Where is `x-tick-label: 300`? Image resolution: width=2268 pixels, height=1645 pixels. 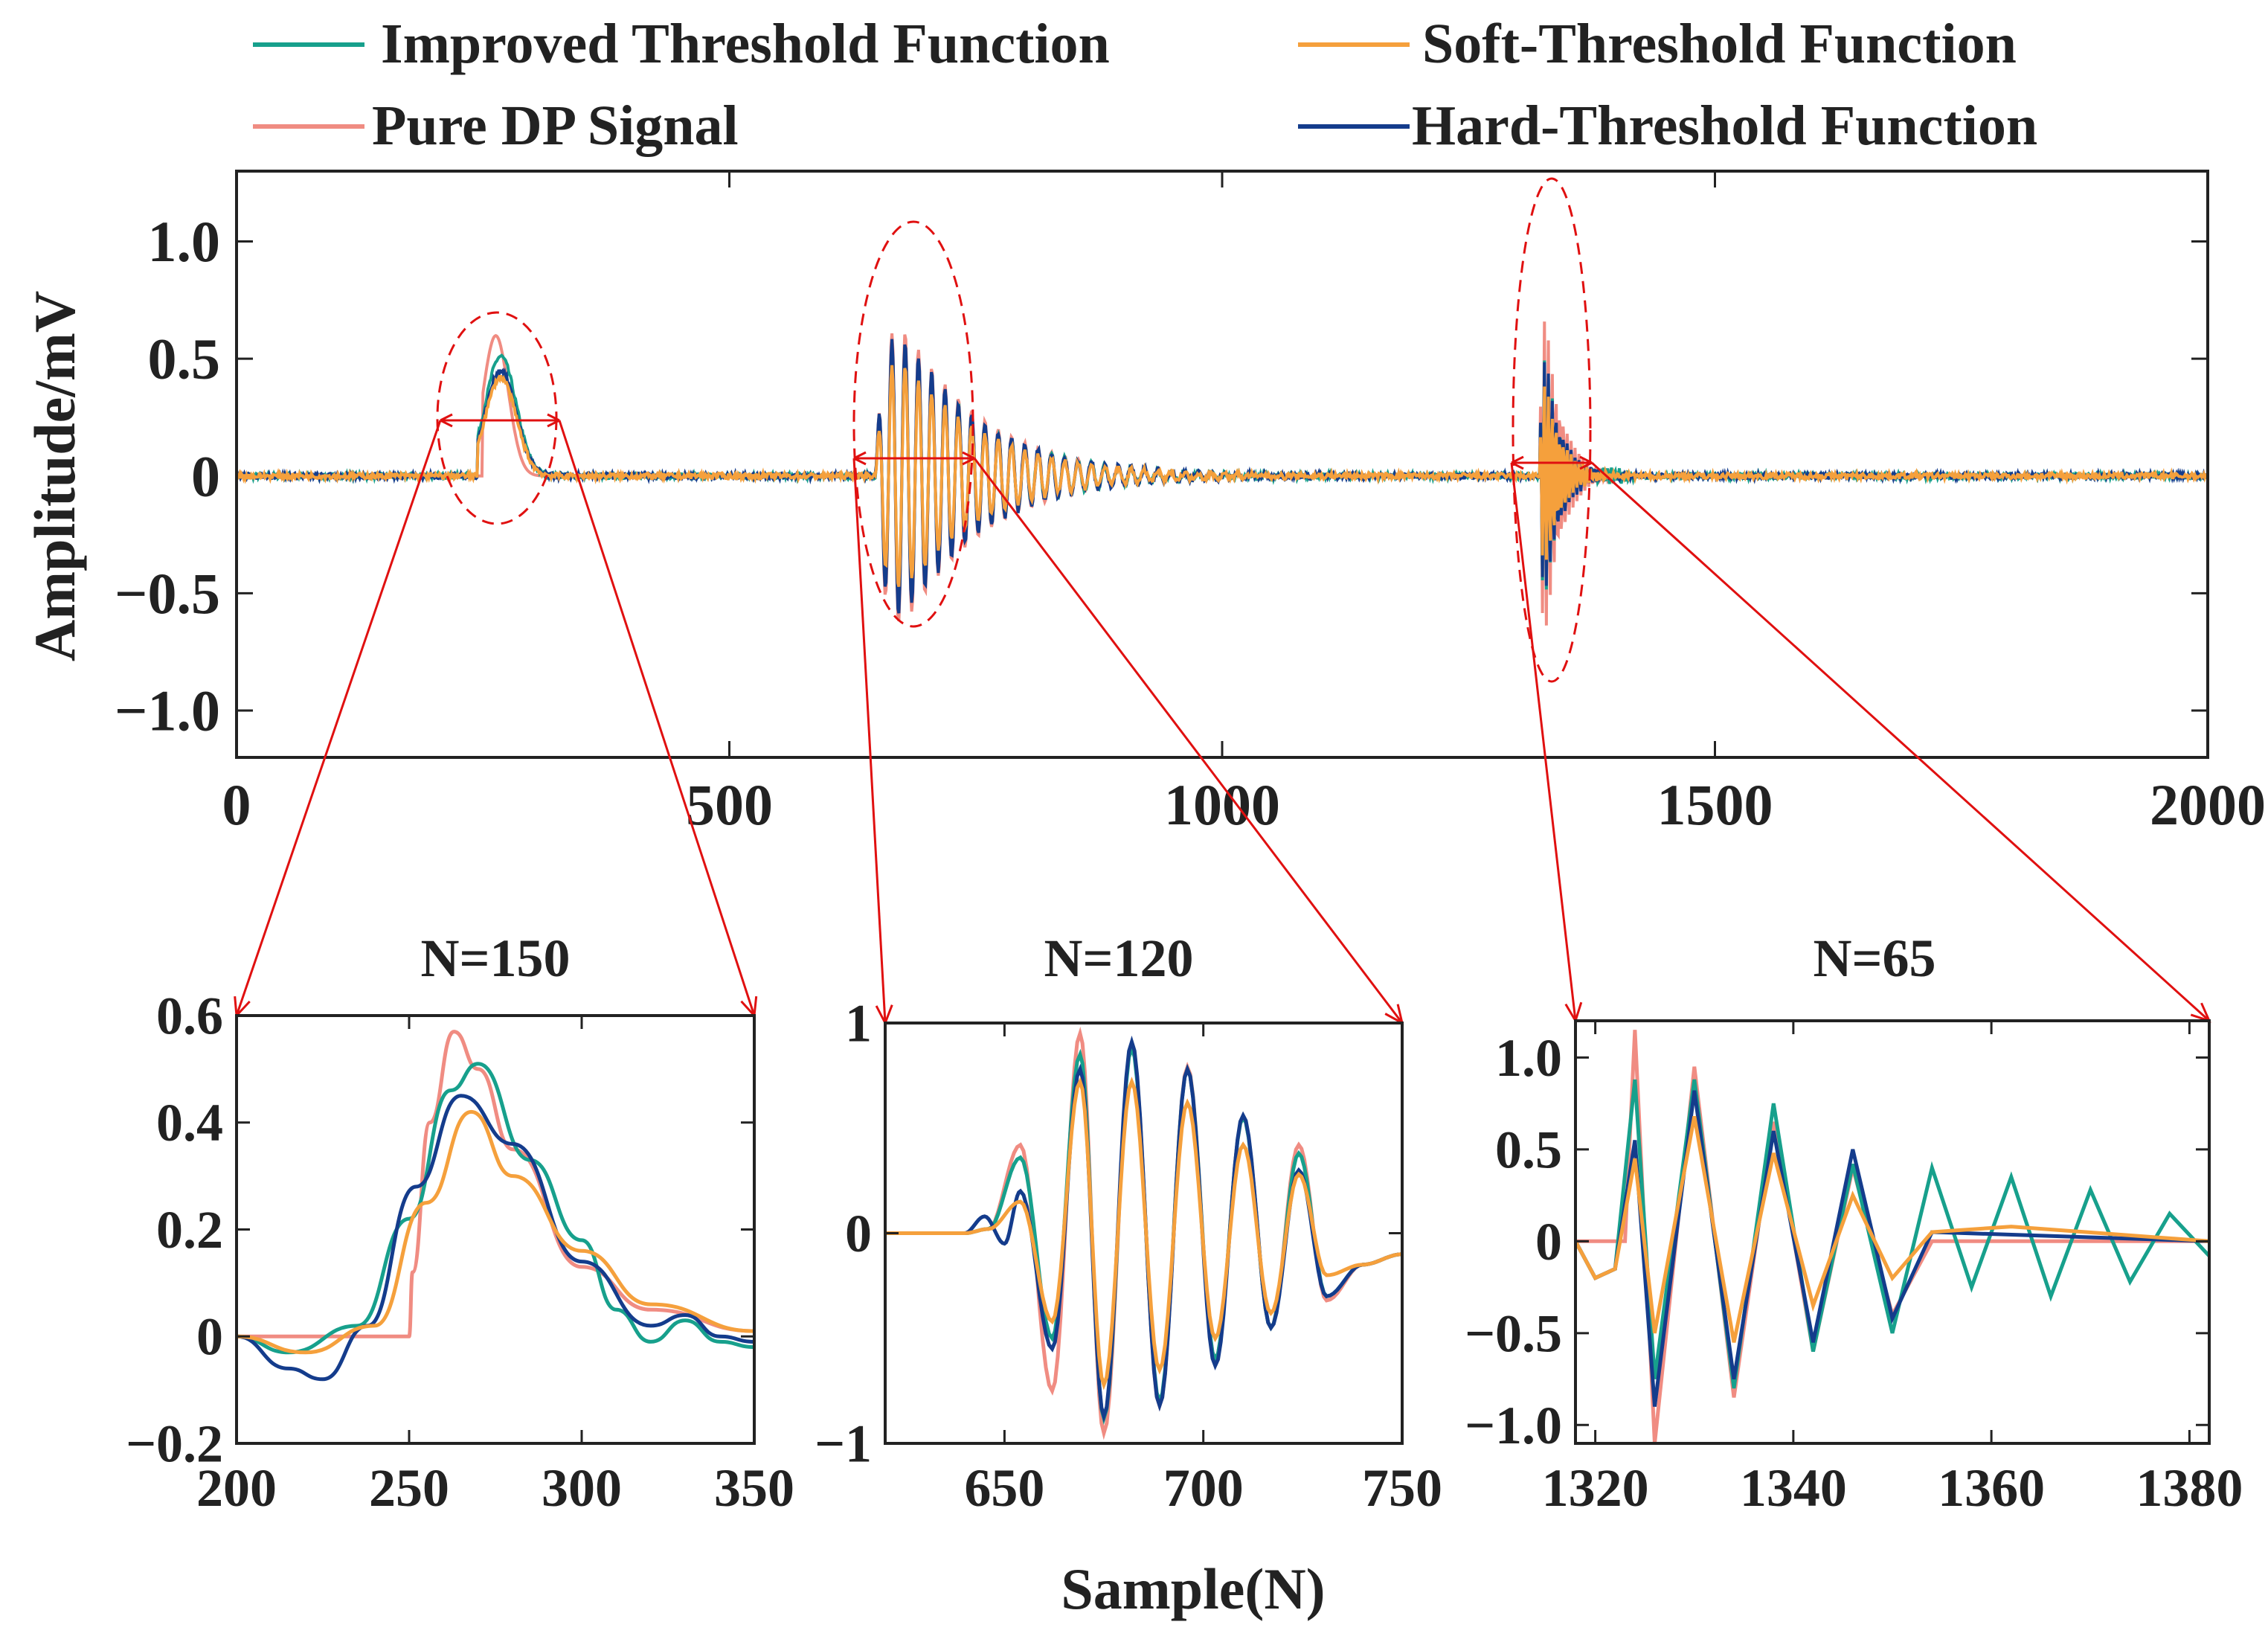 x-tick-label: 300 is located at coordinates (582, 1488).